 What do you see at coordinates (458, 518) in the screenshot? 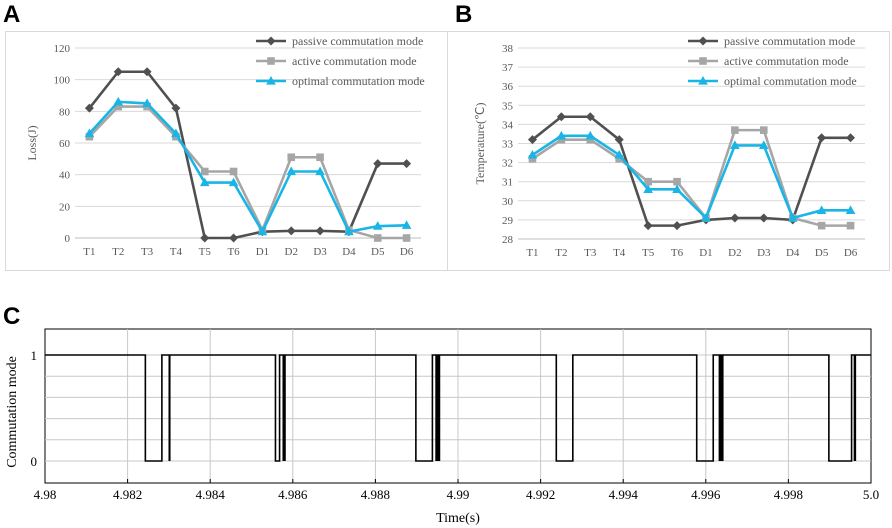
I see `chart-c-x-axis-label: Time(s)` at bounding box center [458, 518].